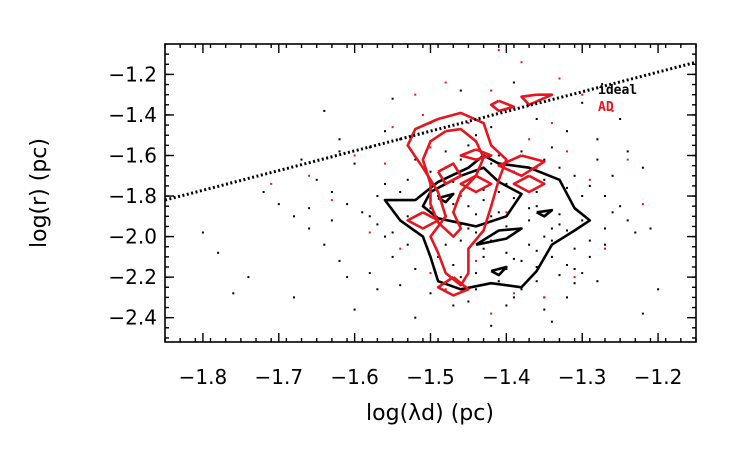 This screenshot has width=747, height=449. I want to click on x-tick-label: −1.6, so click(354, 377).